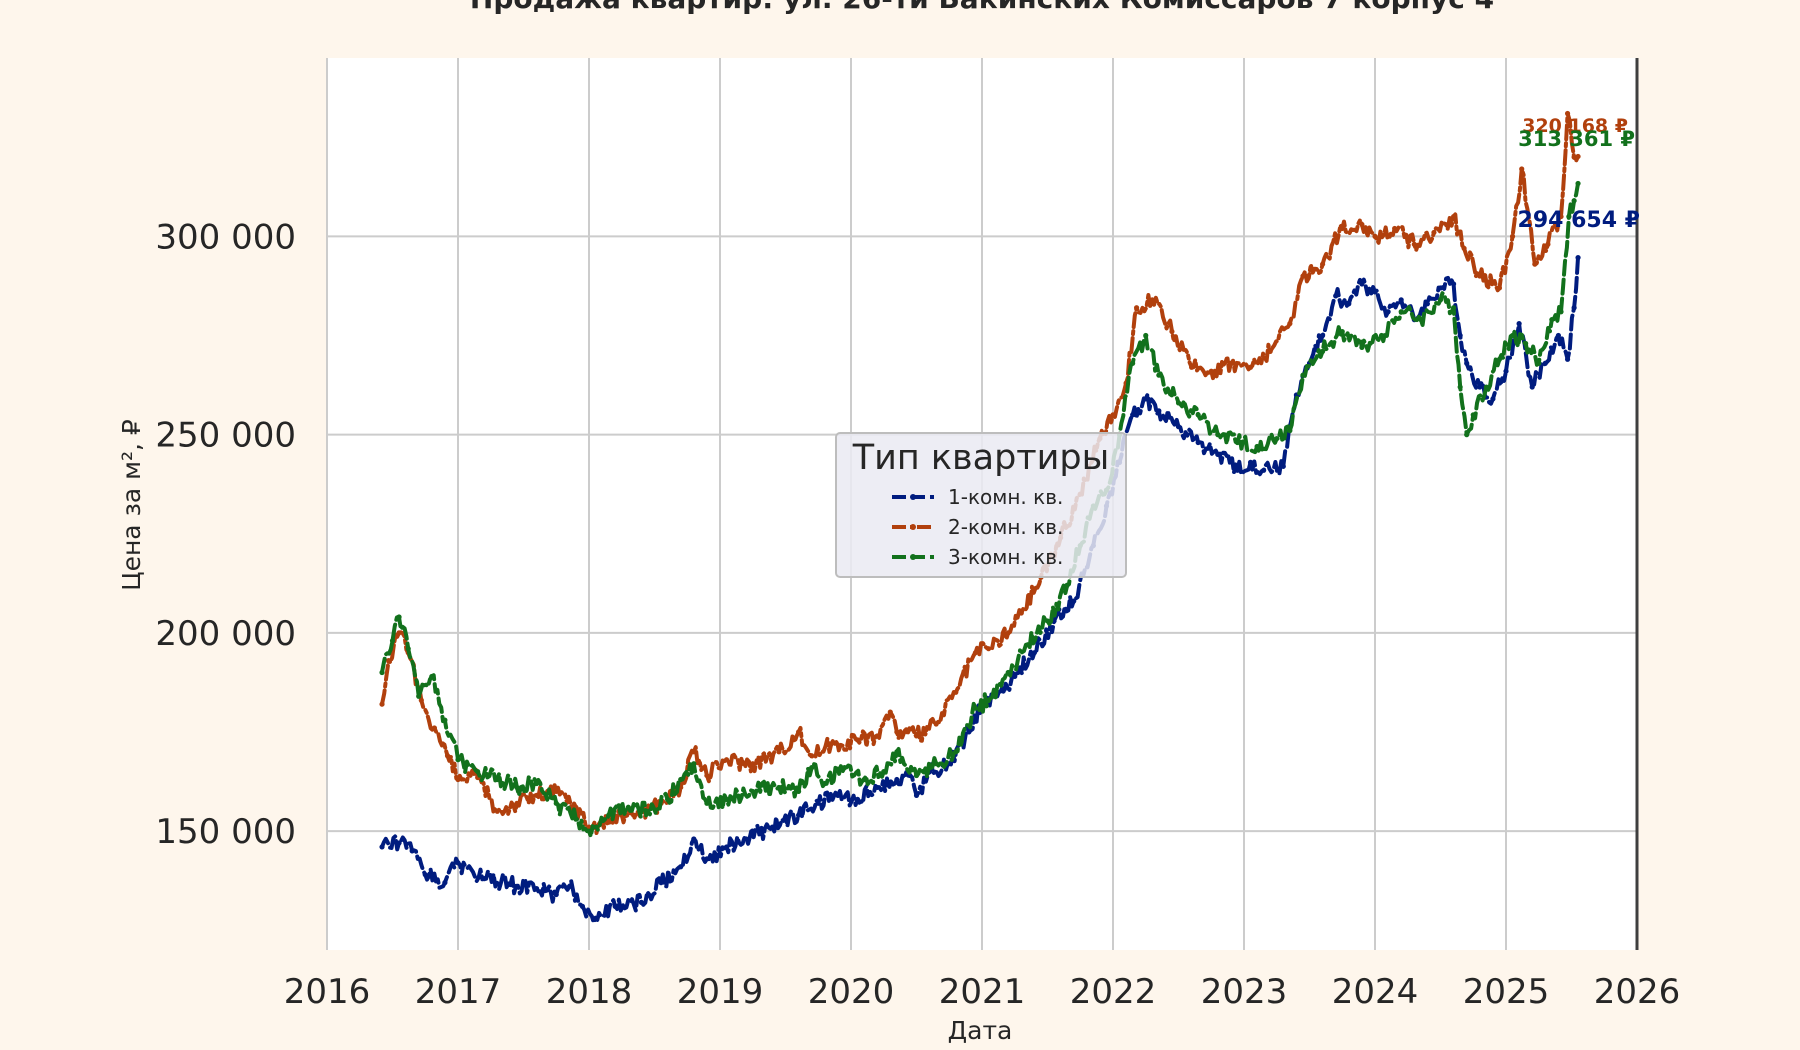 Image resolution: width=1800 pixels, height=1050 pixels. Describe the element at coordinates (225, 832) in the screenshot. I see `y-tick-label: 150 000` at that location.